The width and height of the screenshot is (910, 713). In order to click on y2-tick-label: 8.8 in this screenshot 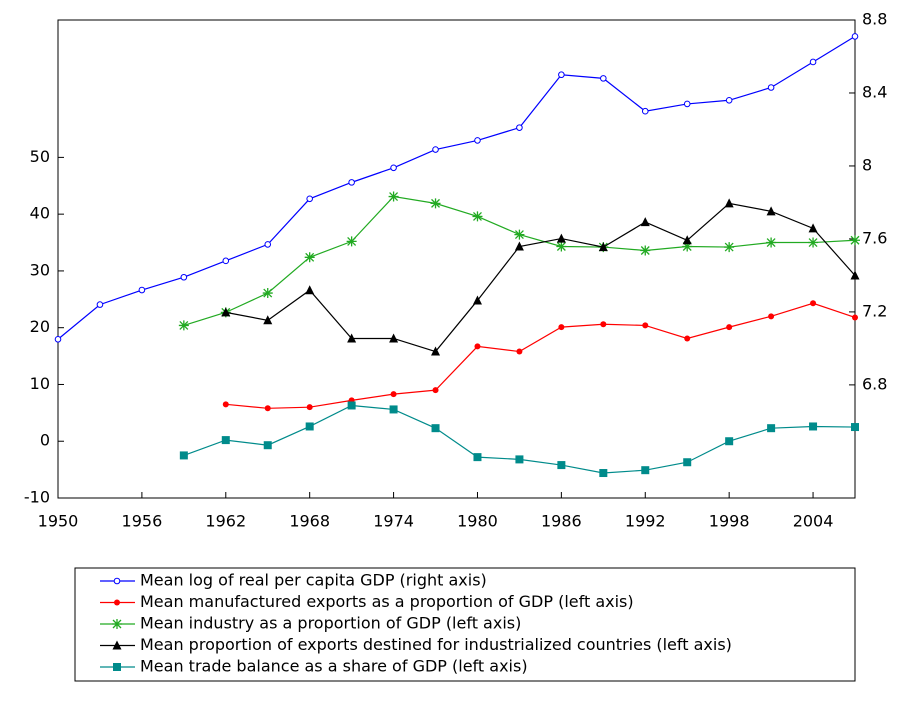, I will do `click(874, 19)`.